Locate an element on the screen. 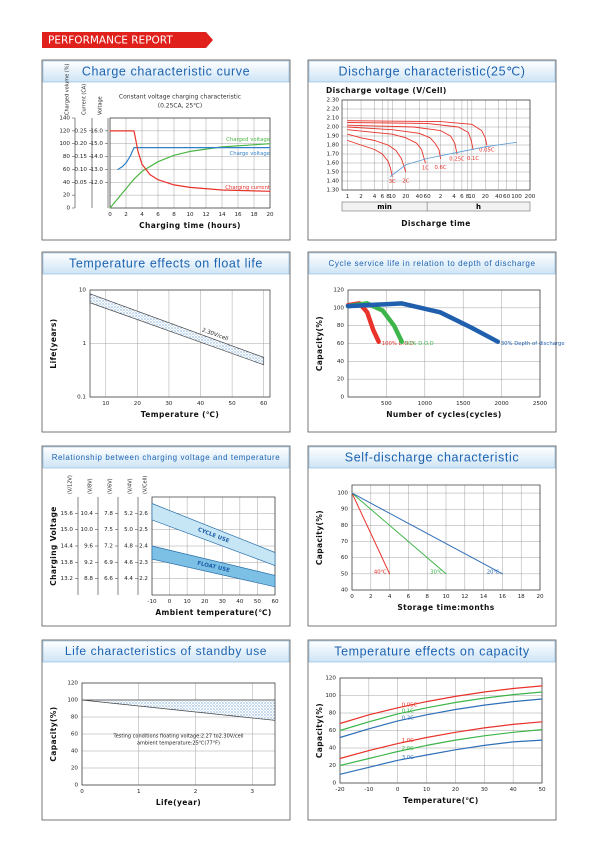 This screenshot has width=600, height=849. x-tick-label: 1500 is located at coordinates (463, 404).